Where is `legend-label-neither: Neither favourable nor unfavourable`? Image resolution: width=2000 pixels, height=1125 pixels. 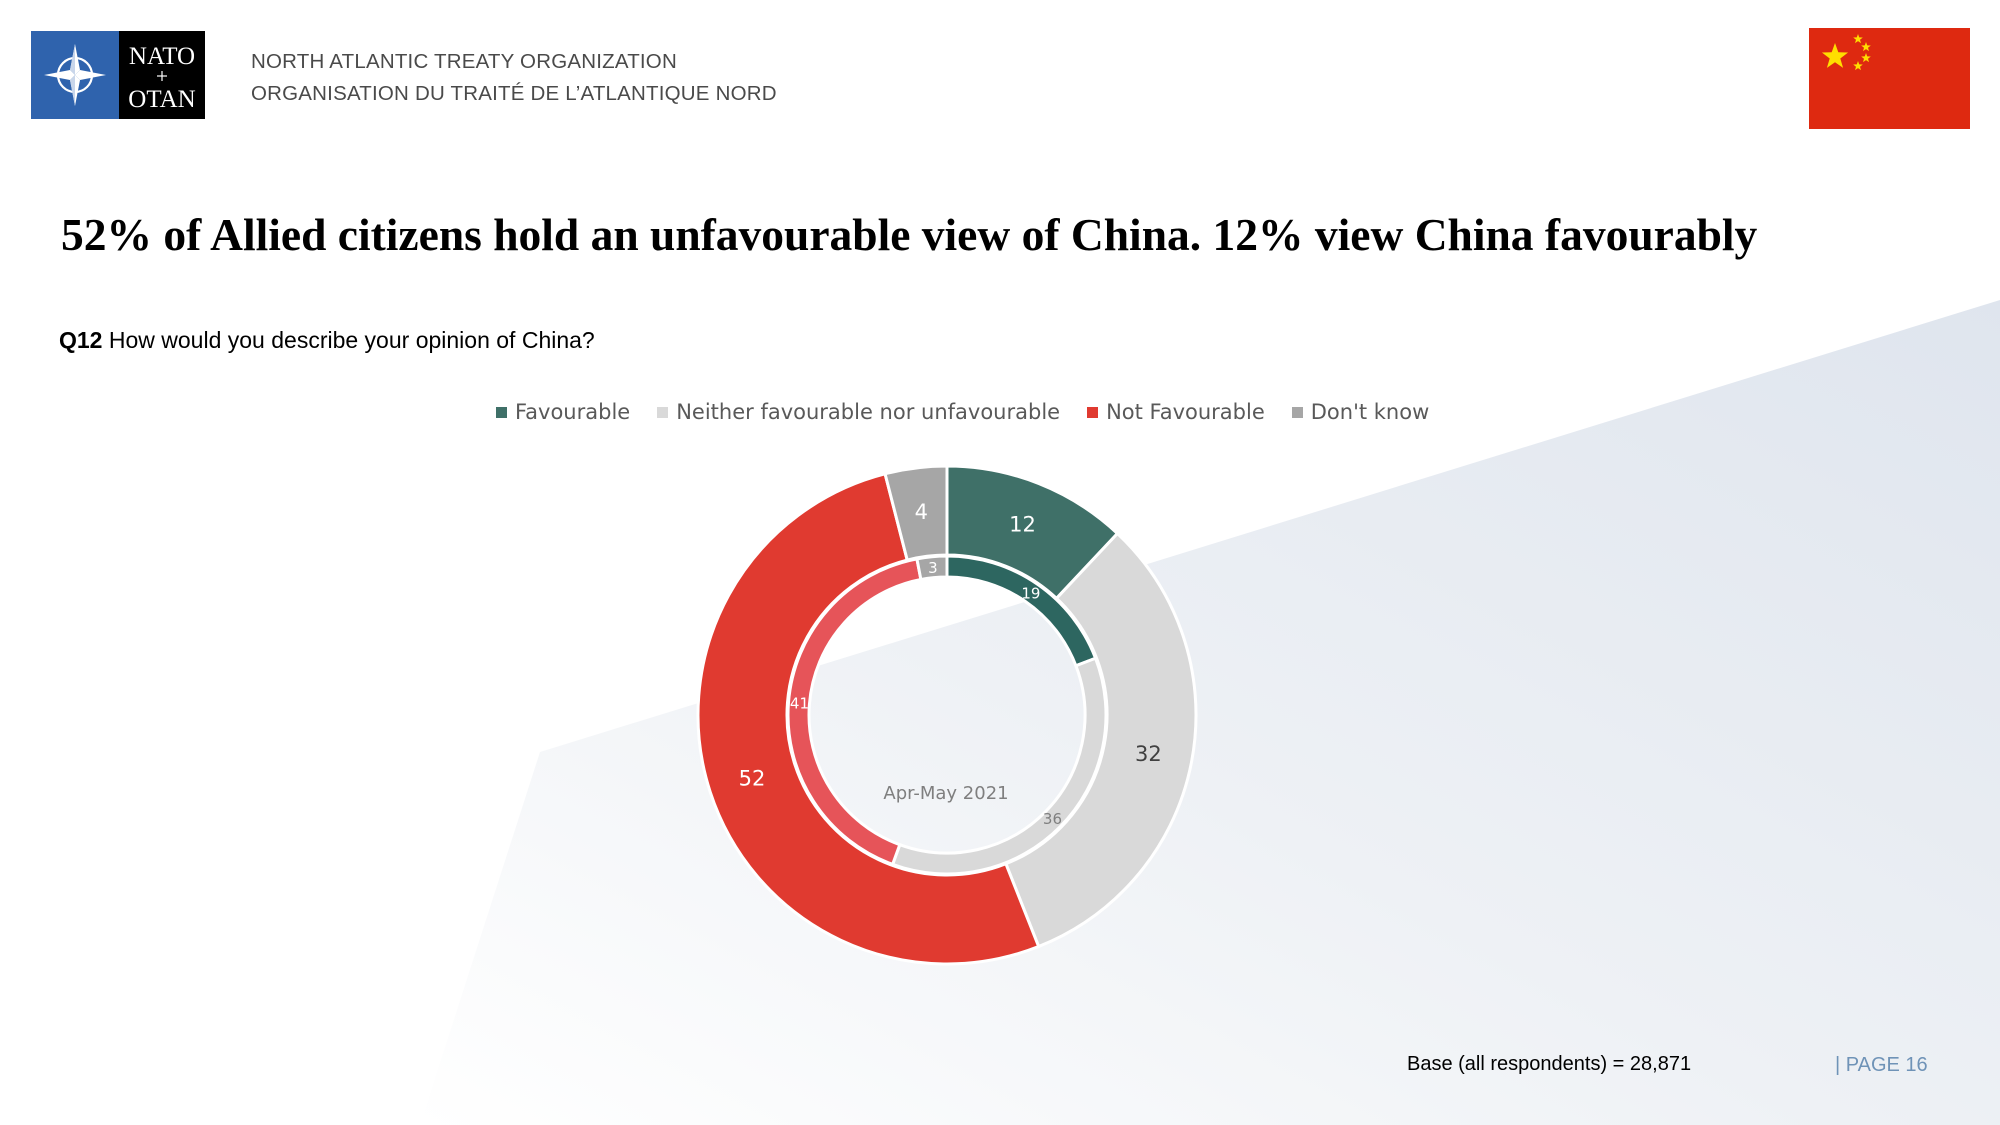
legend-label-neither: Neither favourable nor unfavourable is located at coordinates (868, 412).